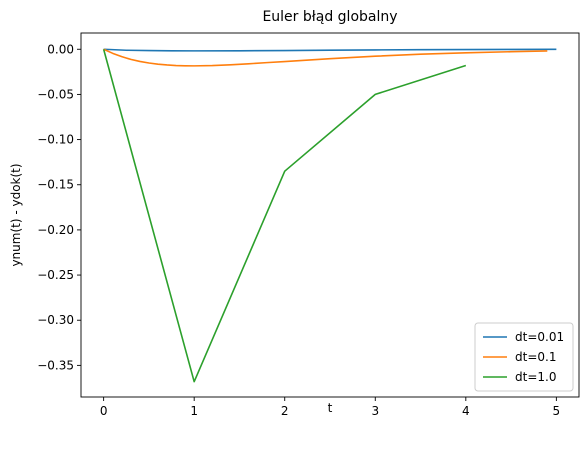 The image size is (587, 453). Describe the element at coordinates (375, 411) in the screenshot. I see `x-tick-label: 3` at that location.